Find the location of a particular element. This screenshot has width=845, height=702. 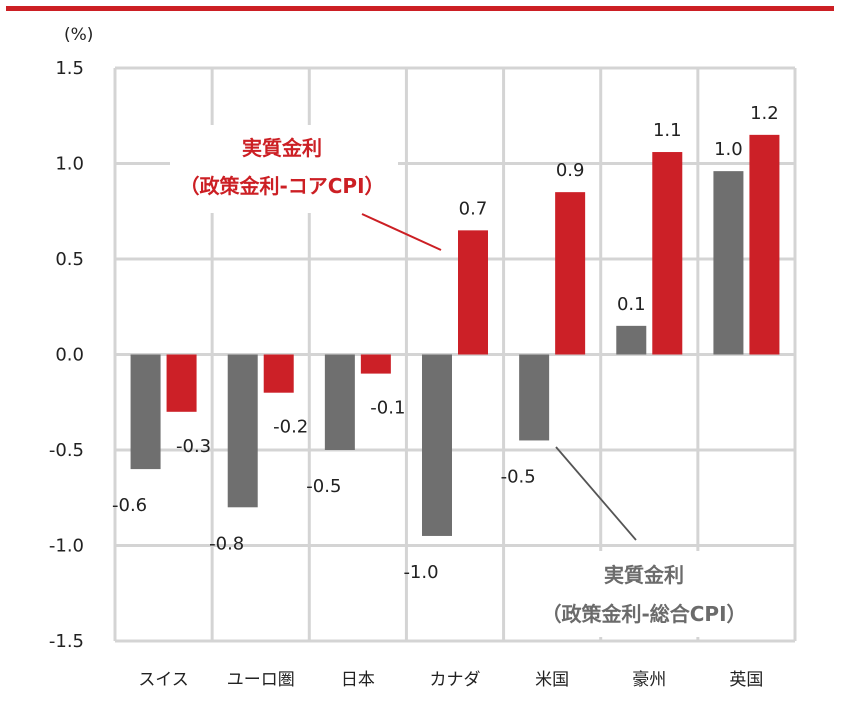

data-label-core-1: -0.2 is located at coordinates (290, 427).